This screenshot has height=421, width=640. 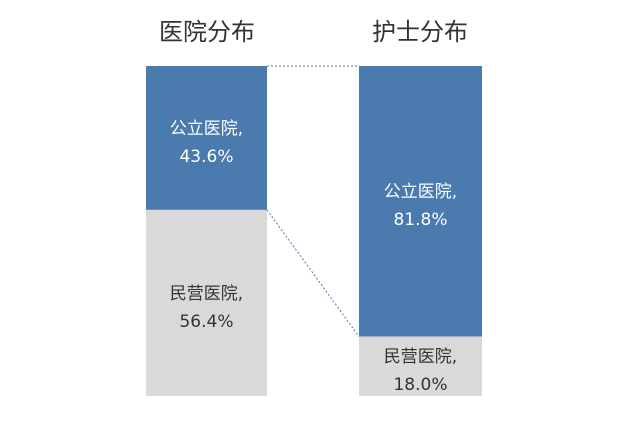 I want to click on bar-2-public-segment, so click(x=420, y=201).